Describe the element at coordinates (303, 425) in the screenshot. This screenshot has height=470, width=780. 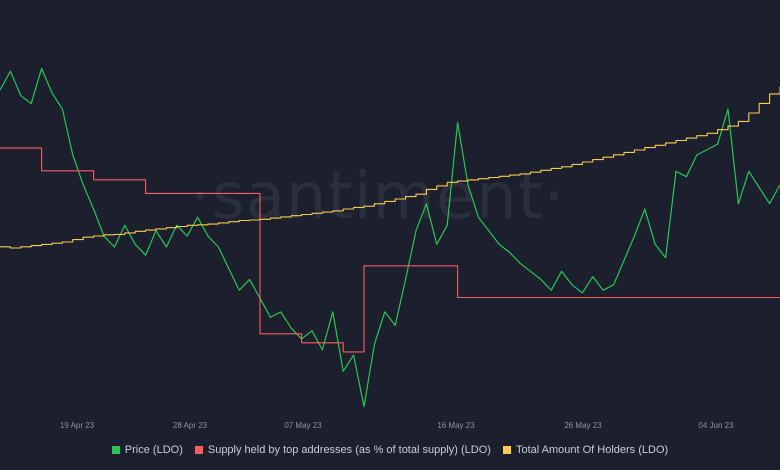
I see `x-tick-label: 07 May 23` at that location.